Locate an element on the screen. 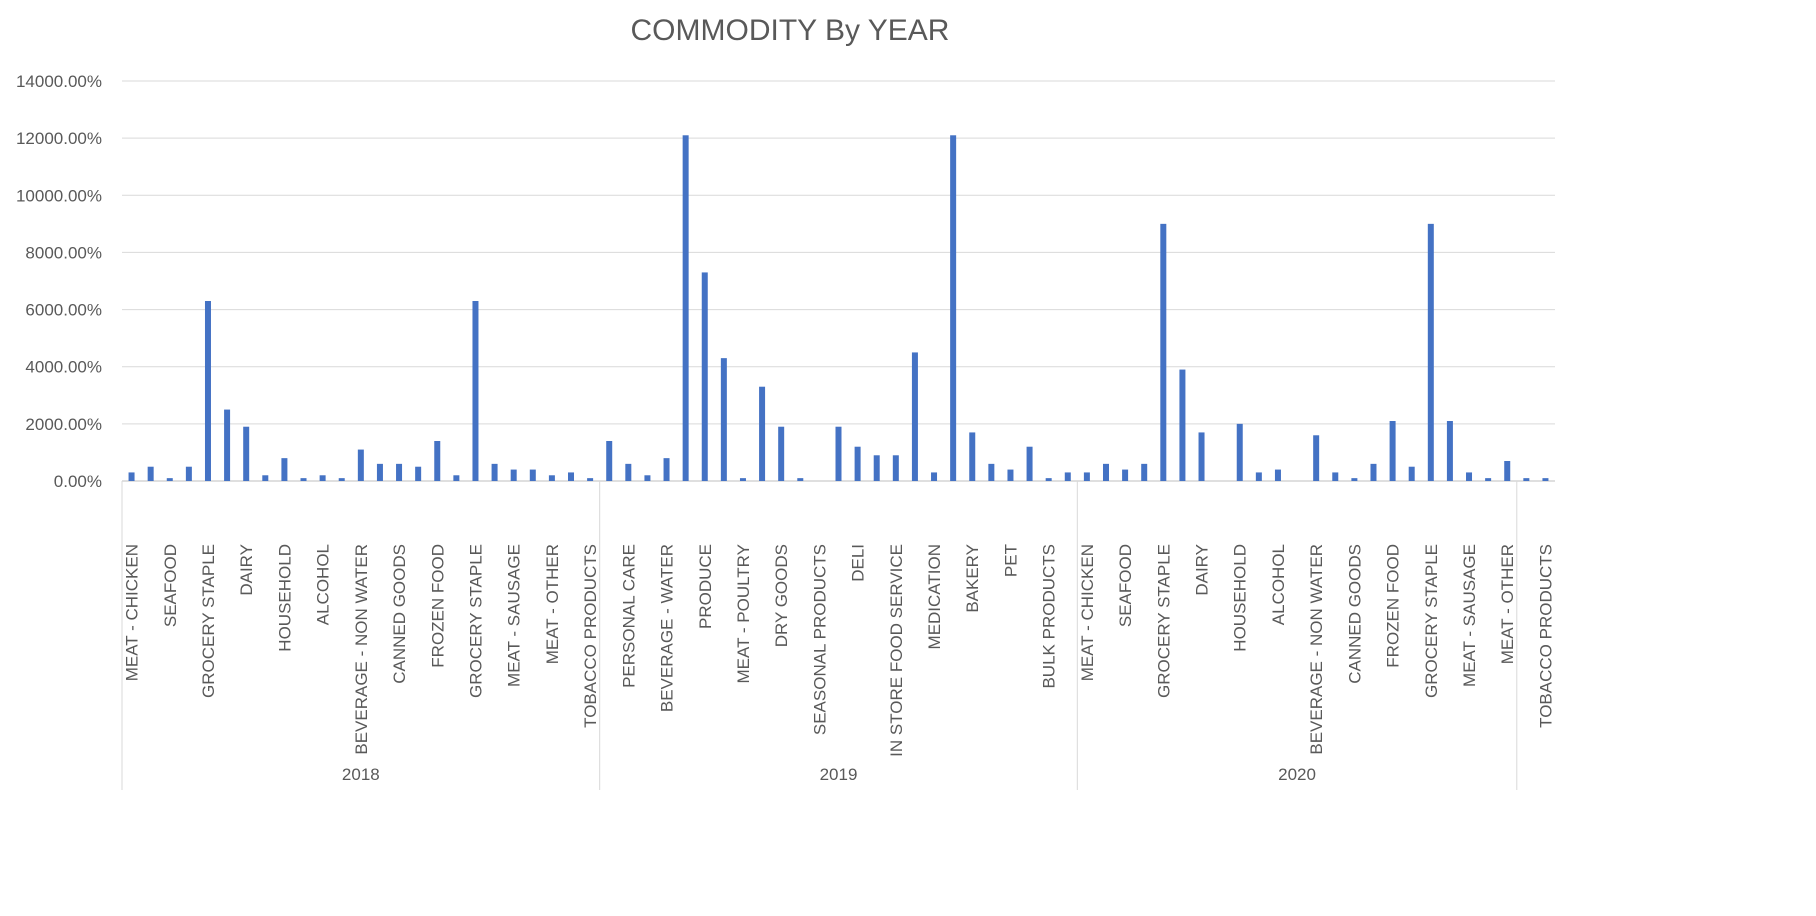 The width and height of the screenshot is (1816, 916). y-tick-label: 10000.00% is located at coordinates (59, 195).